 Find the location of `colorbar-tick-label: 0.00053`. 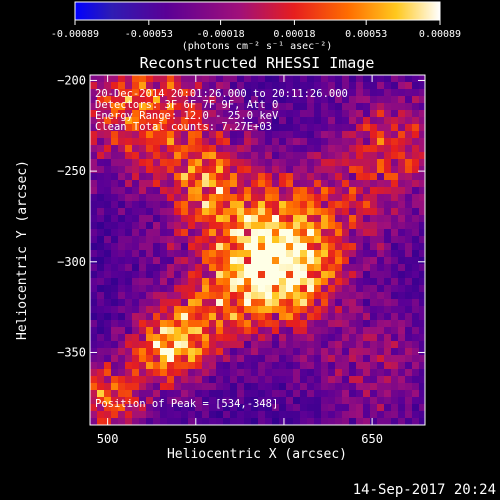

colorbar-tick-label: 0.00053 is located at coordinates (366, 34).